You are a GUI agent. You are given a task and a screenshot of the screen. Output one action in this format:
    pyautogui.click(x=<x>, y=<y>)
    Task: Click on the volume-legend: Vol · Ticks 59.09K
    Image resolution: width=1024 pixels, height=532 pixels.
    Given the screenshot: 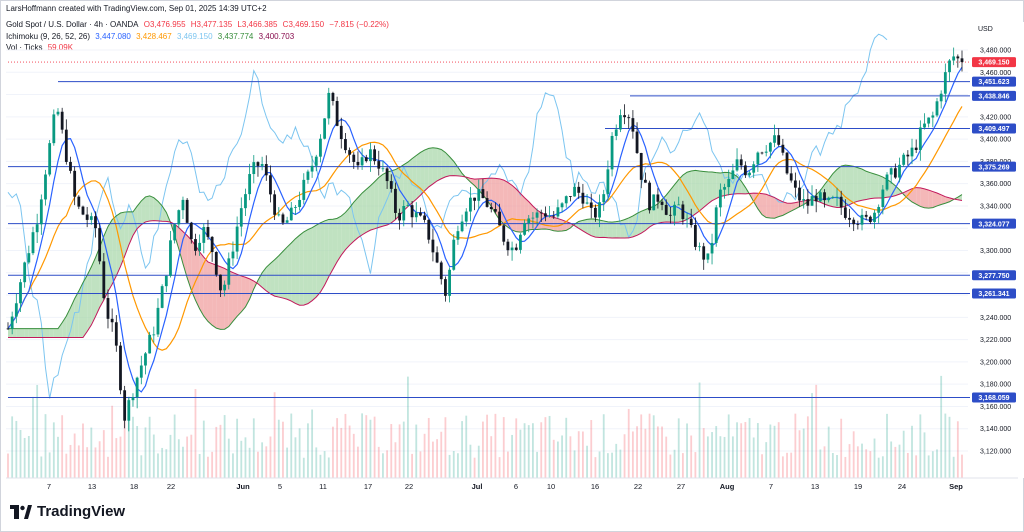 What is the action you would take?
    pyautogui.click(x=41, y=48)
    